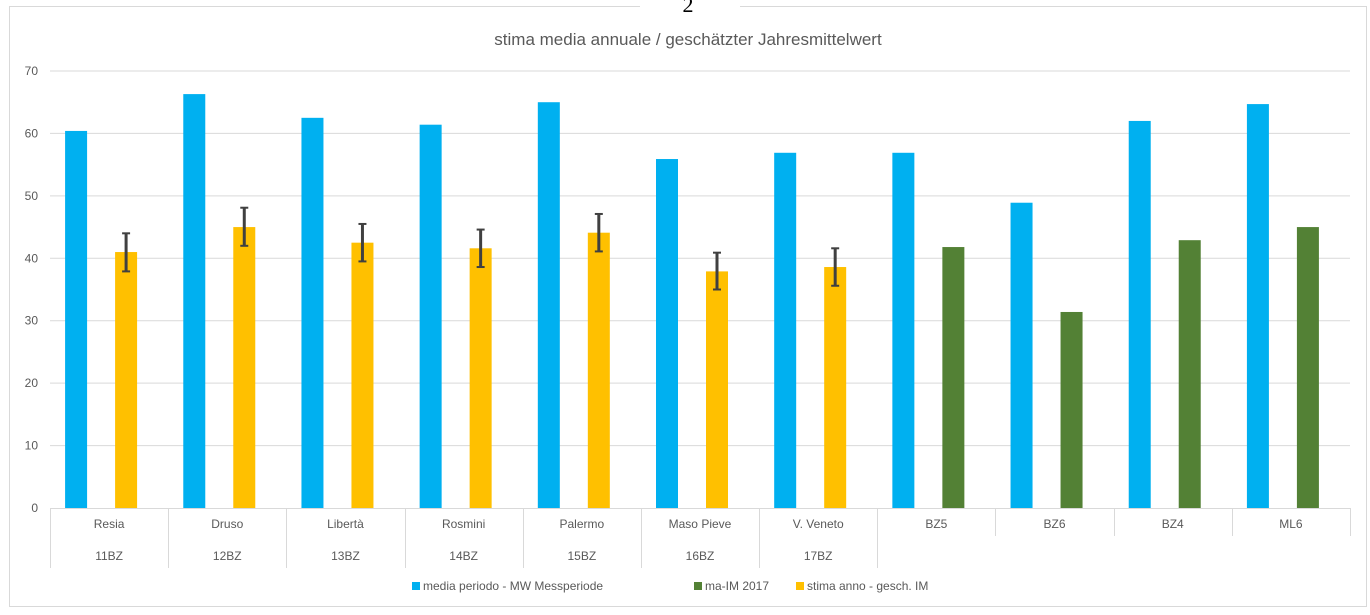 This screenshot has width=1370, height=615. Describe the element at coordinates (244, 368) in the screenshot. I see `bar-stima-anno-druso` at that location.